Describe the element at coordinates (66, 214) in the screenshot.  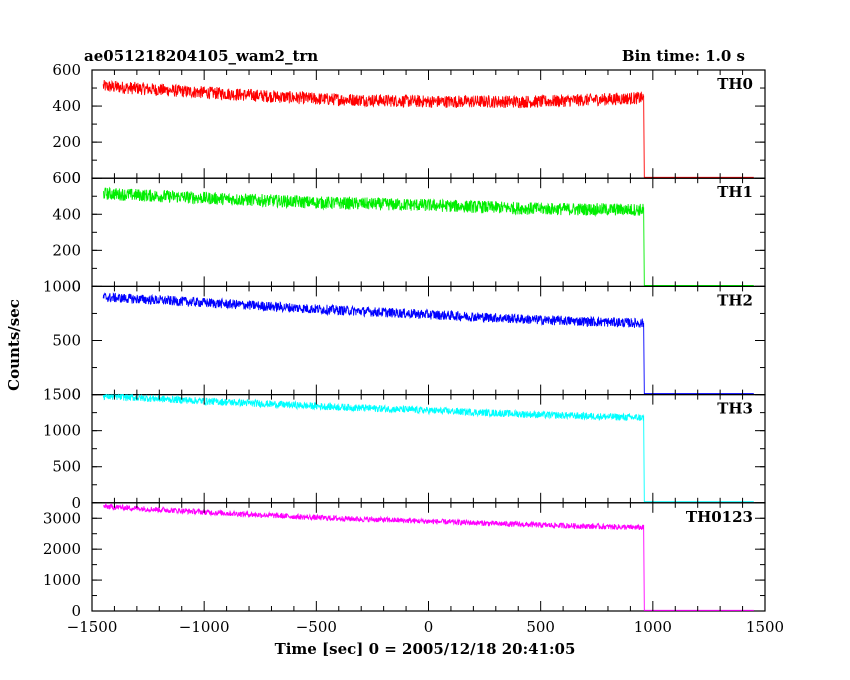
I see `y-tick-label-TH1: 400` at that location.